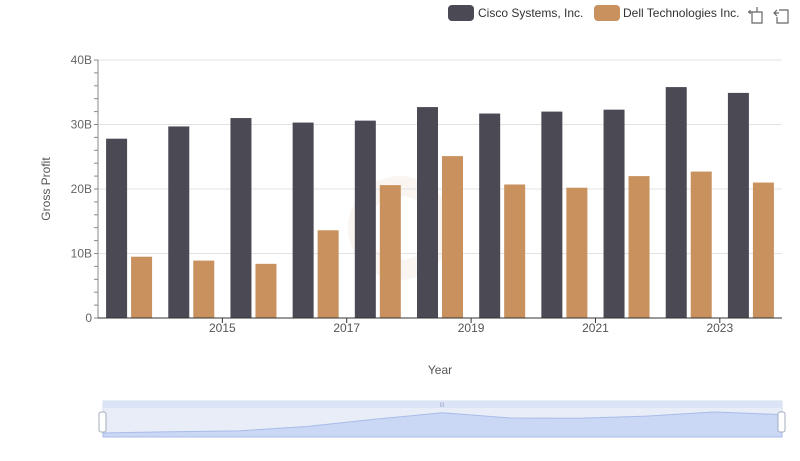  Describe the element at coordinates (755, 15) in the screenshot. I see `zoom-icon` at that location.